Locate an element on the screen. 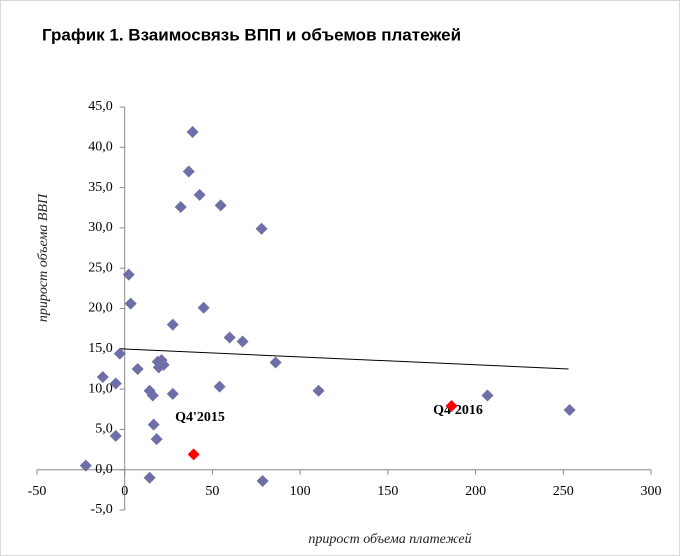 The height and width of the screenshot is (556, 680). trendline is located at coordinates (344, 359).